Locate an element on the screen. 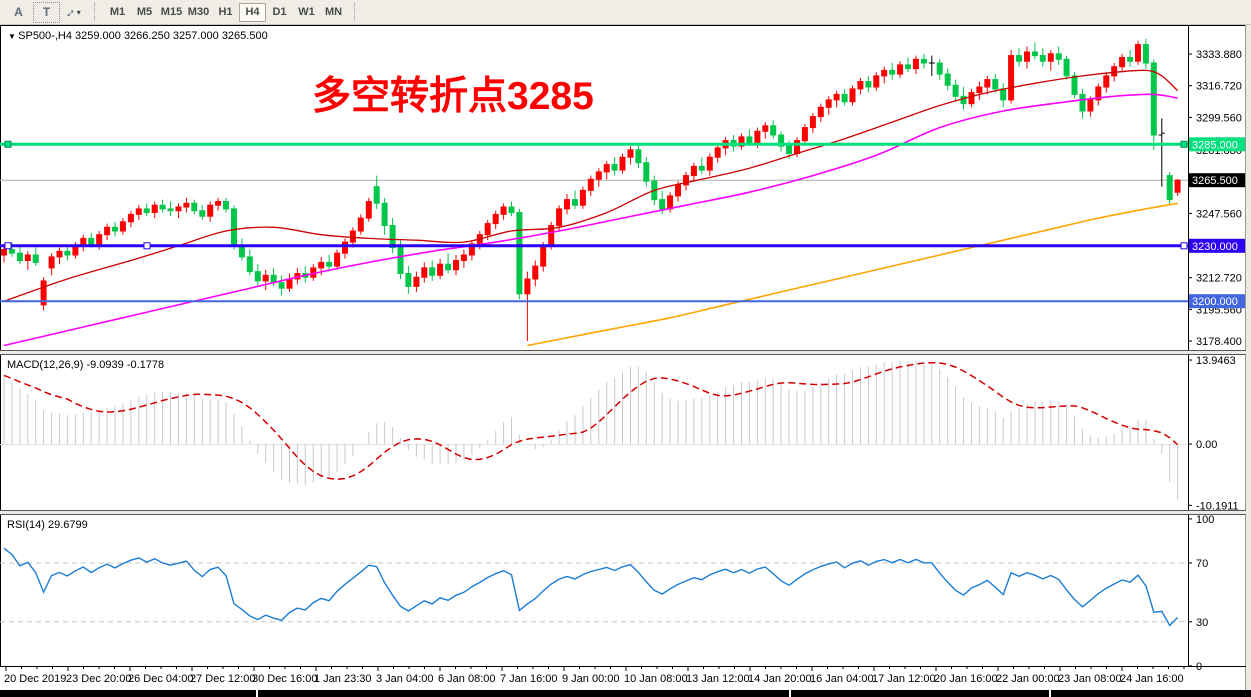  price-tag-3285.000: 3285.000 is located at coordinates (1215, 145).